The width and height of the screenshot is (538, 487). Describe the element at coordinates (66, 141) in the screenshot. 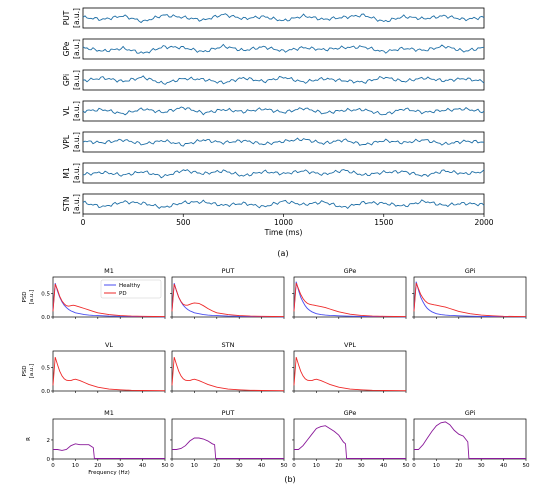

I see `trace-ylabel: VPL` at that location.